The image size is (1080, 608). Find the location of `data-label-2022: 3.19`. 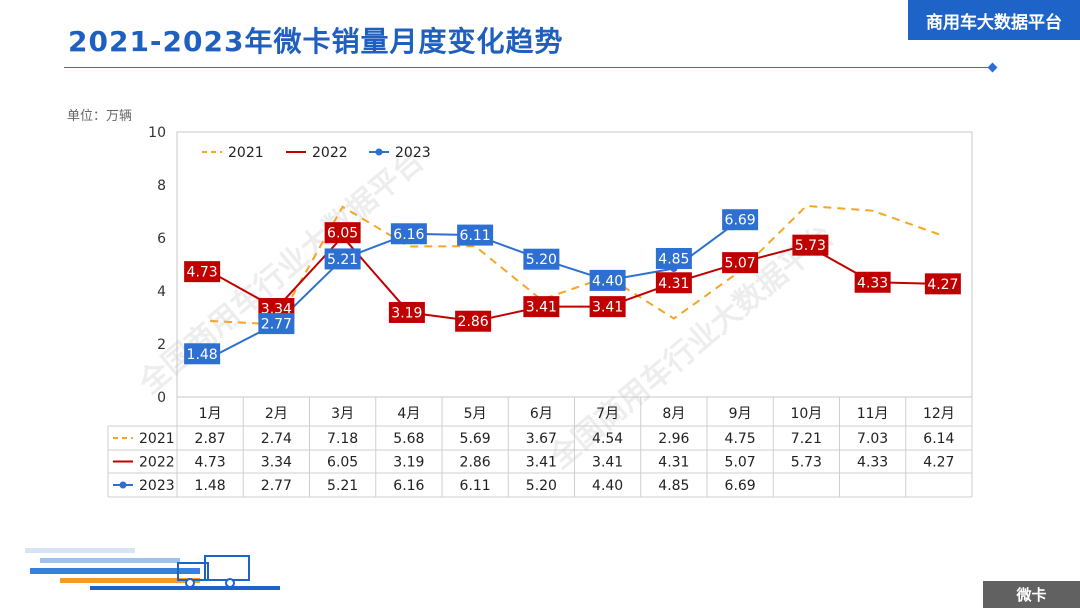

data-label-2022: 3.19 is located at coordinates (406, 313).